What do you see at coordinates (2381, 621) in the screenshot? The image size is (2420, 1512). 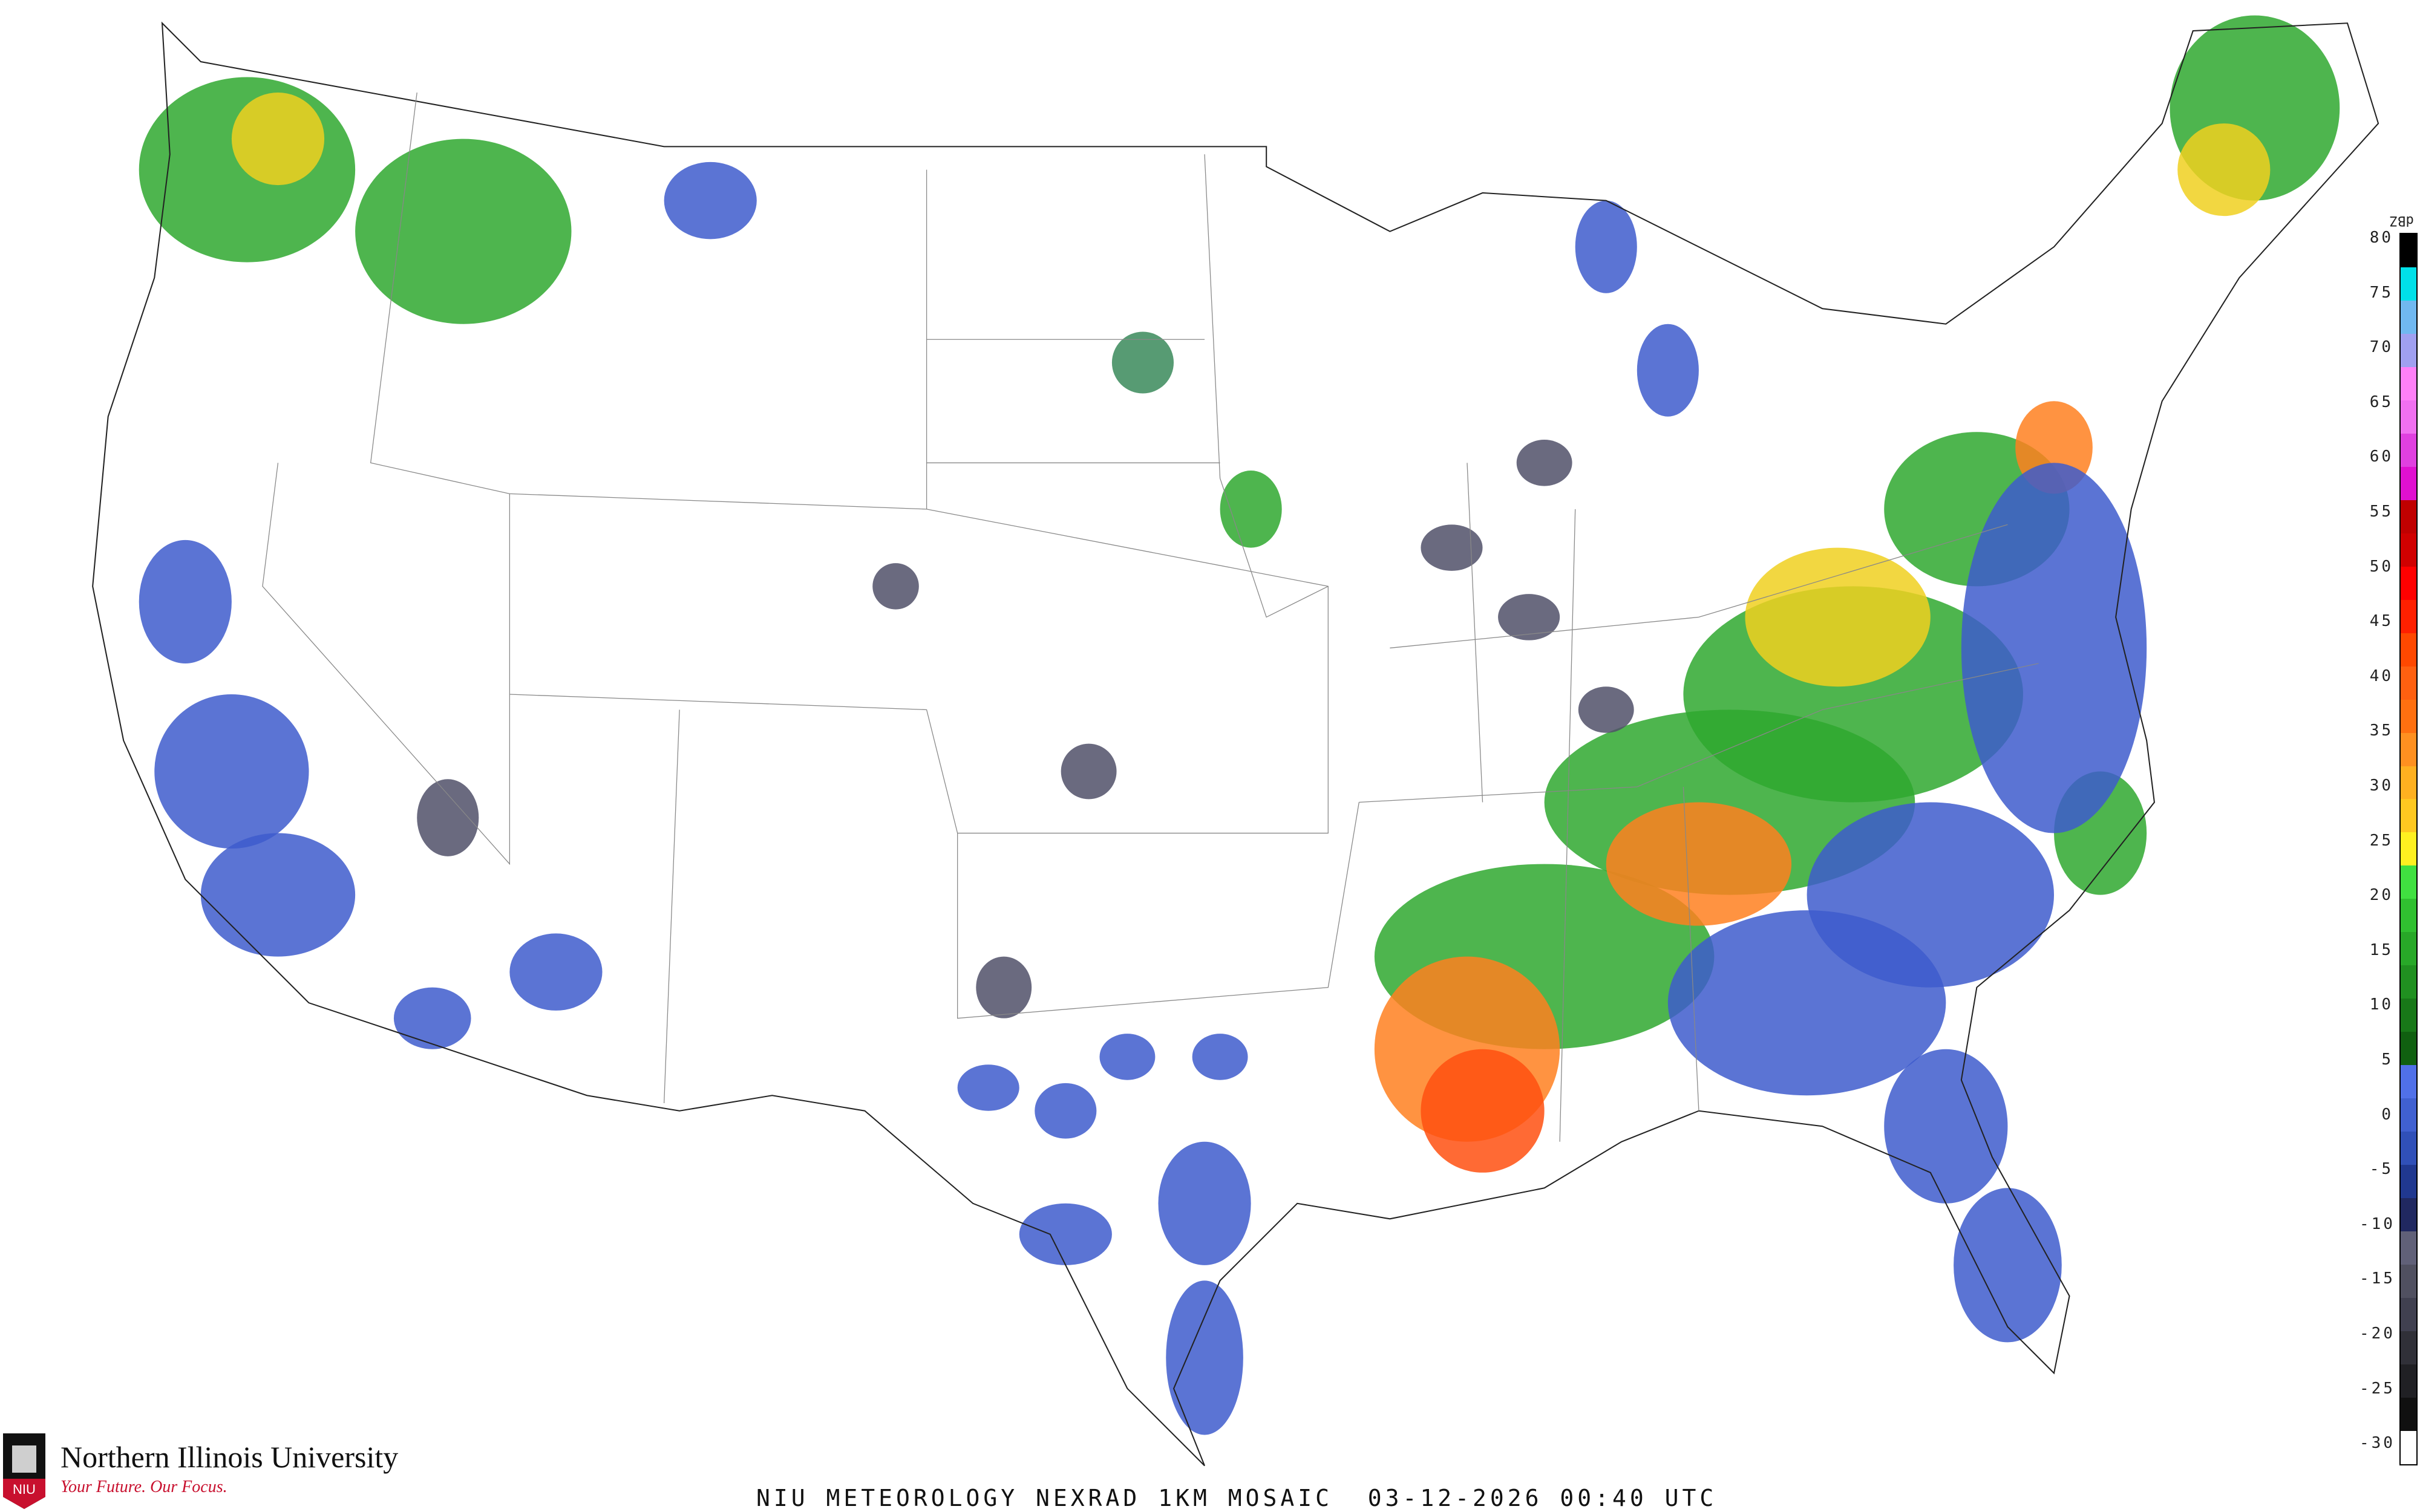 I see `legend-tick-label: 45` at bounding box center [2381, 621].